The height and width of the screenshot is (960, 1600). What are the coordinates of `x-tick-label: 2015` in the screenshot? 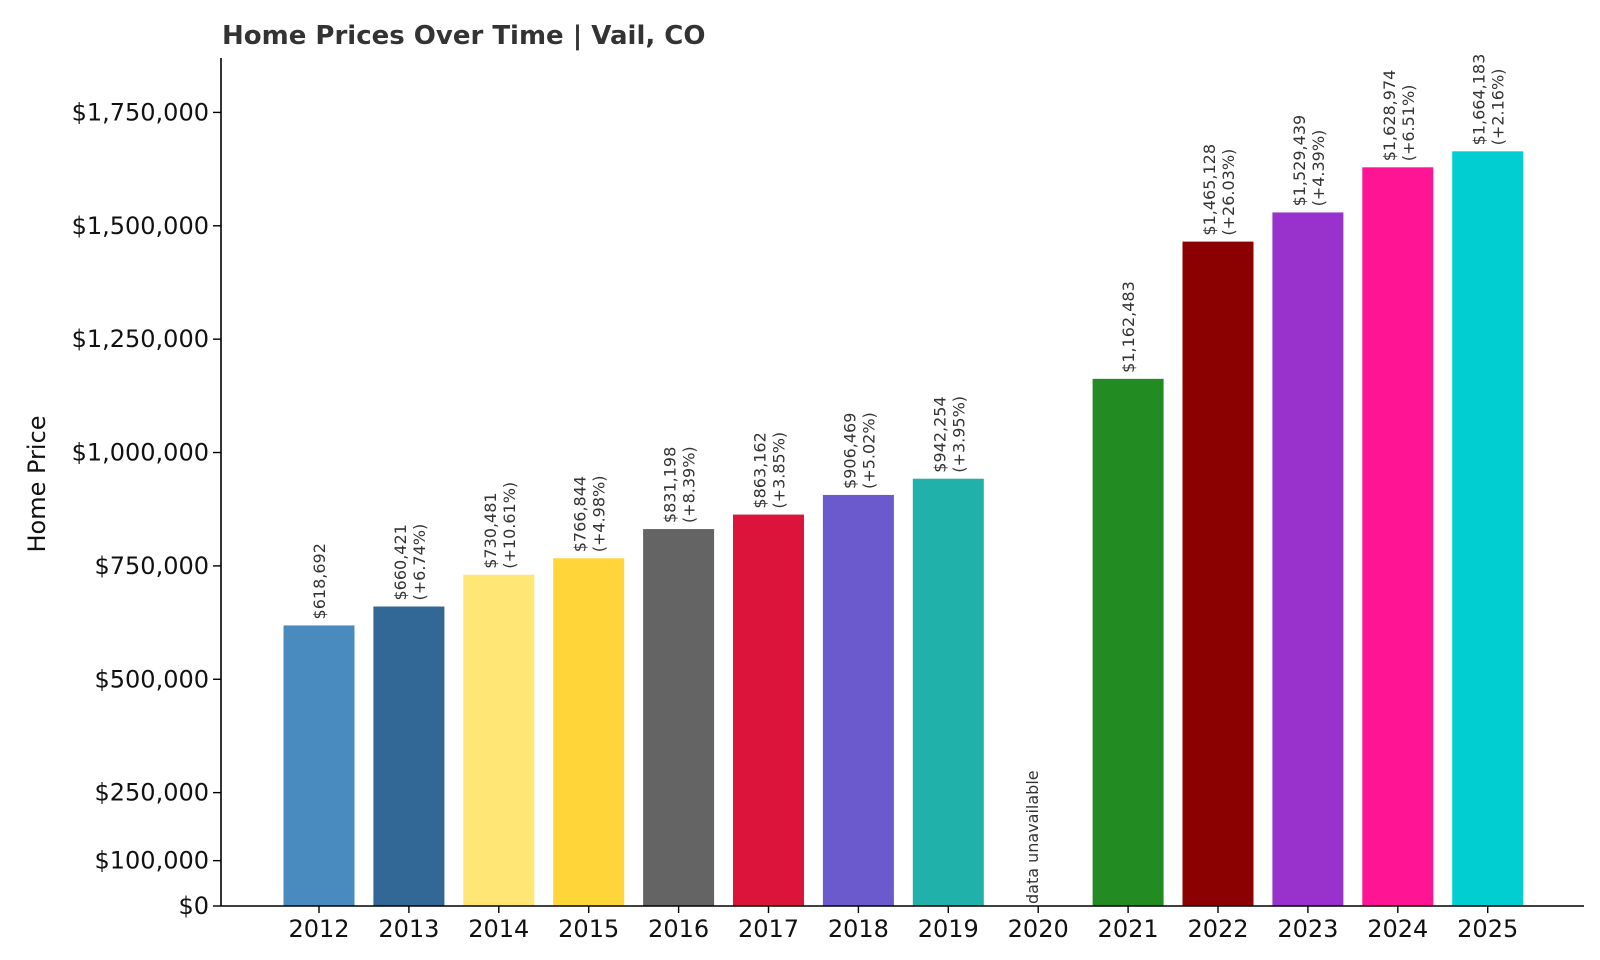 It's located at (588, 929).